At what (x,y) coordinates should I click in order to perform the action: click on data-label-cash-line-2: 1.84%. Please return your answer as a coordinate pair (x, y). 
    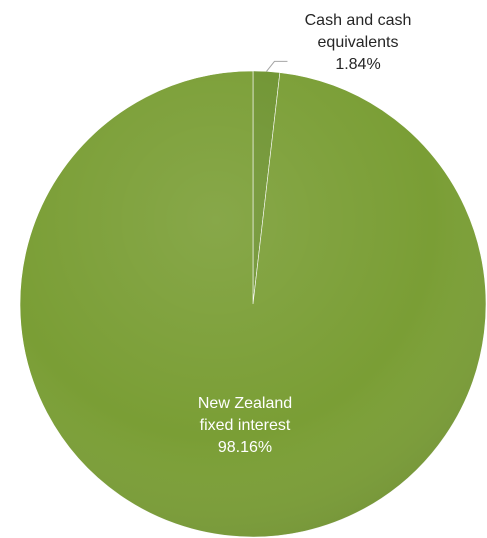
    Looking at the image, I should click on (357, 64).